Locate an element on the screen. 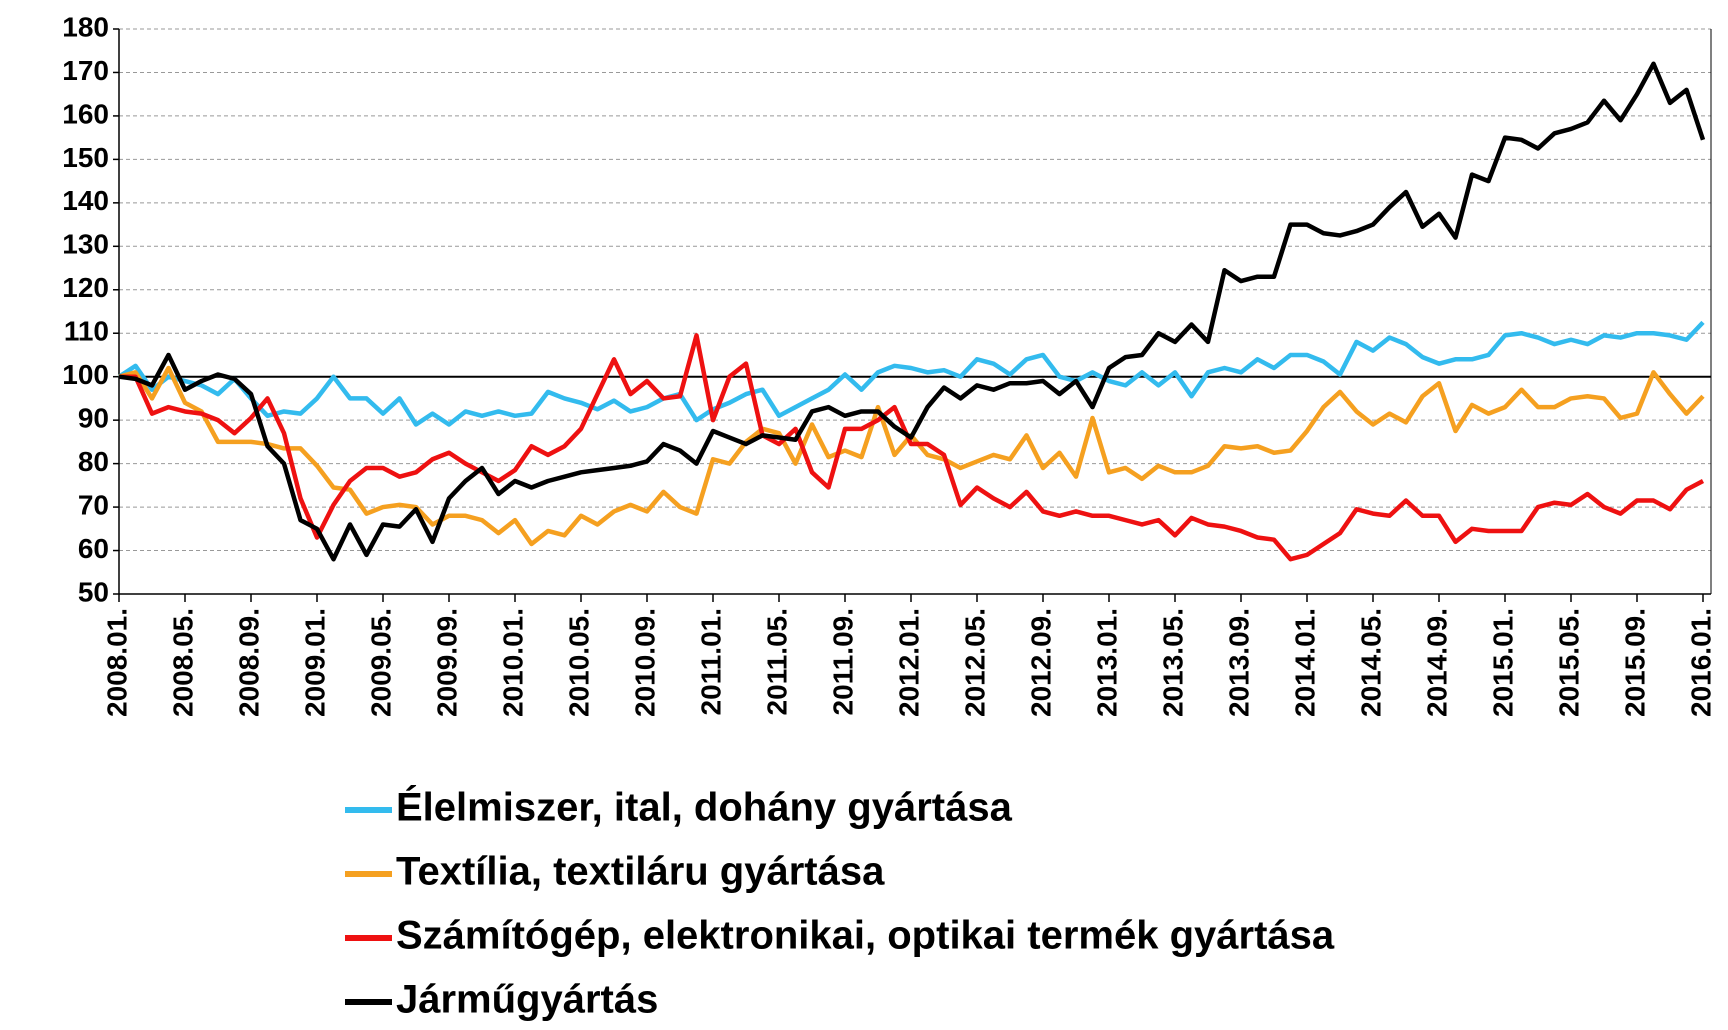 The image size is (1728, 1030). y-tick-label: 180 is located at coordinates (85, 26).